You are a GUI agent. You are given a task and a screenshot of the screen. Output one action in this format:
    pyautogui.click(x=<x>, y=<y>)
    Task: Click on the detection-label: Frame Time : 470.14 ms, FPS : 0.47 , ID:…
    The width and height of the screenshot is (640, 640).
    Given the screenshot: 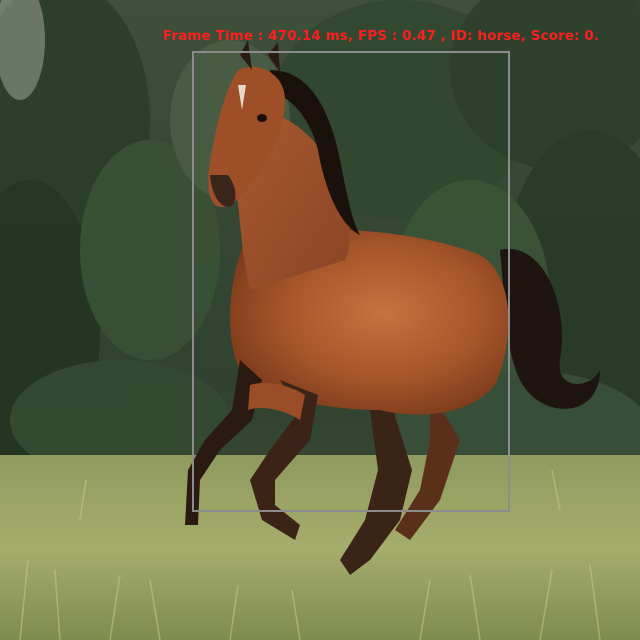 What is the action you would take?
    pyautogui.click(x=381, y=36)
    